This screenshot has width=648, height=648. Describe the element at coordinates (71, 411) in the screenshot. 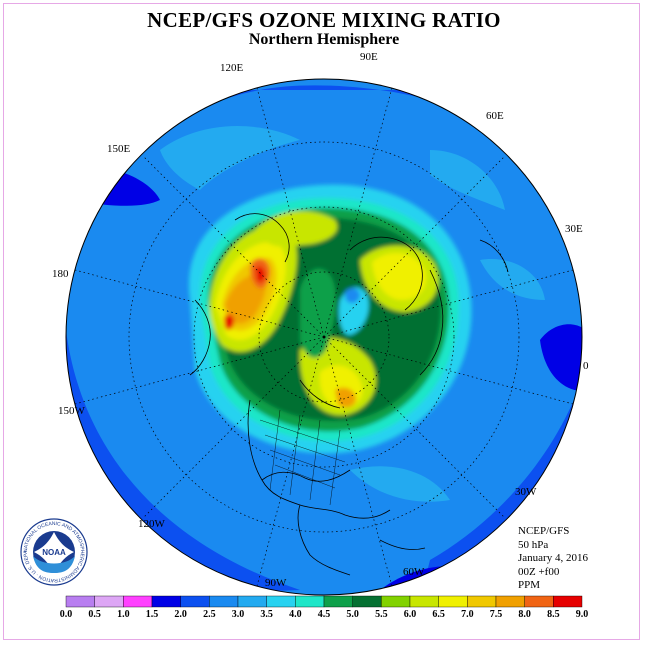

I see `lon-label-150w: 150W` at that location.